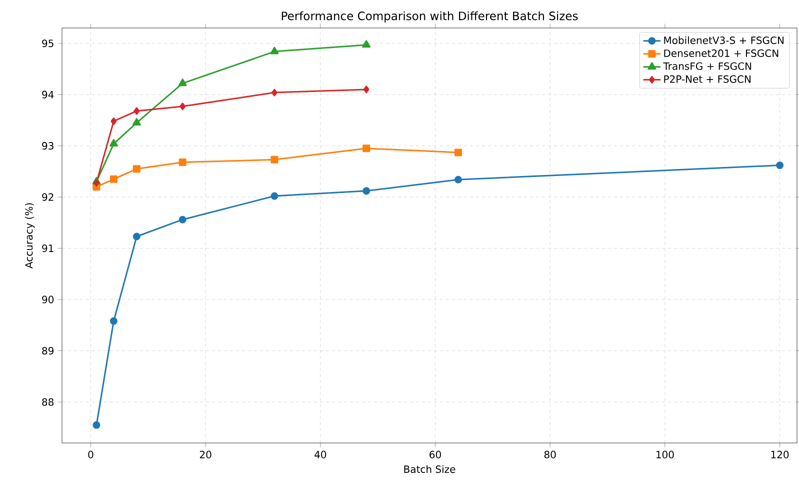 The height and width of the screenshot is (494, 799). Describe the element at coordinates (48, 350) in the screenshot. I see `y-tick-label: 89` at that location.